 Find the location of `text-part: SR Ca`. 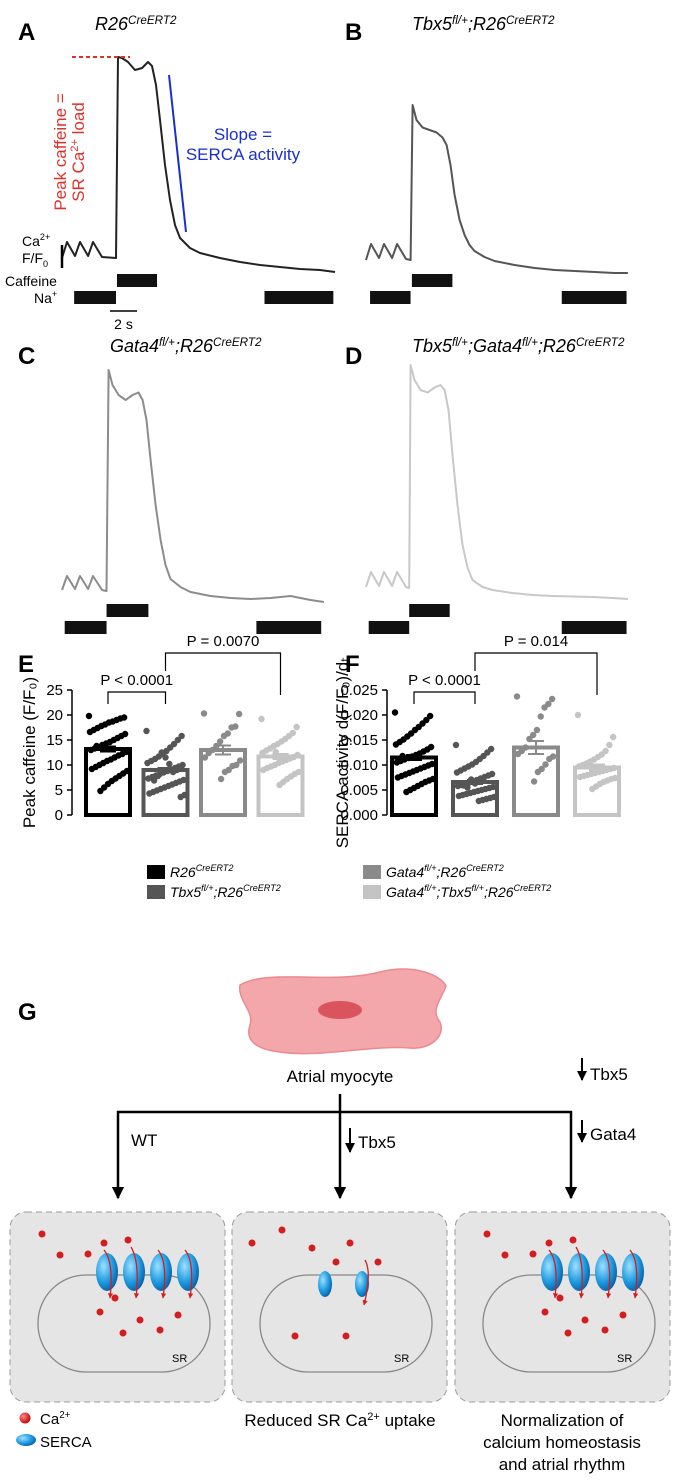

text-part: SR Ca is located at coordinates (78, 176).